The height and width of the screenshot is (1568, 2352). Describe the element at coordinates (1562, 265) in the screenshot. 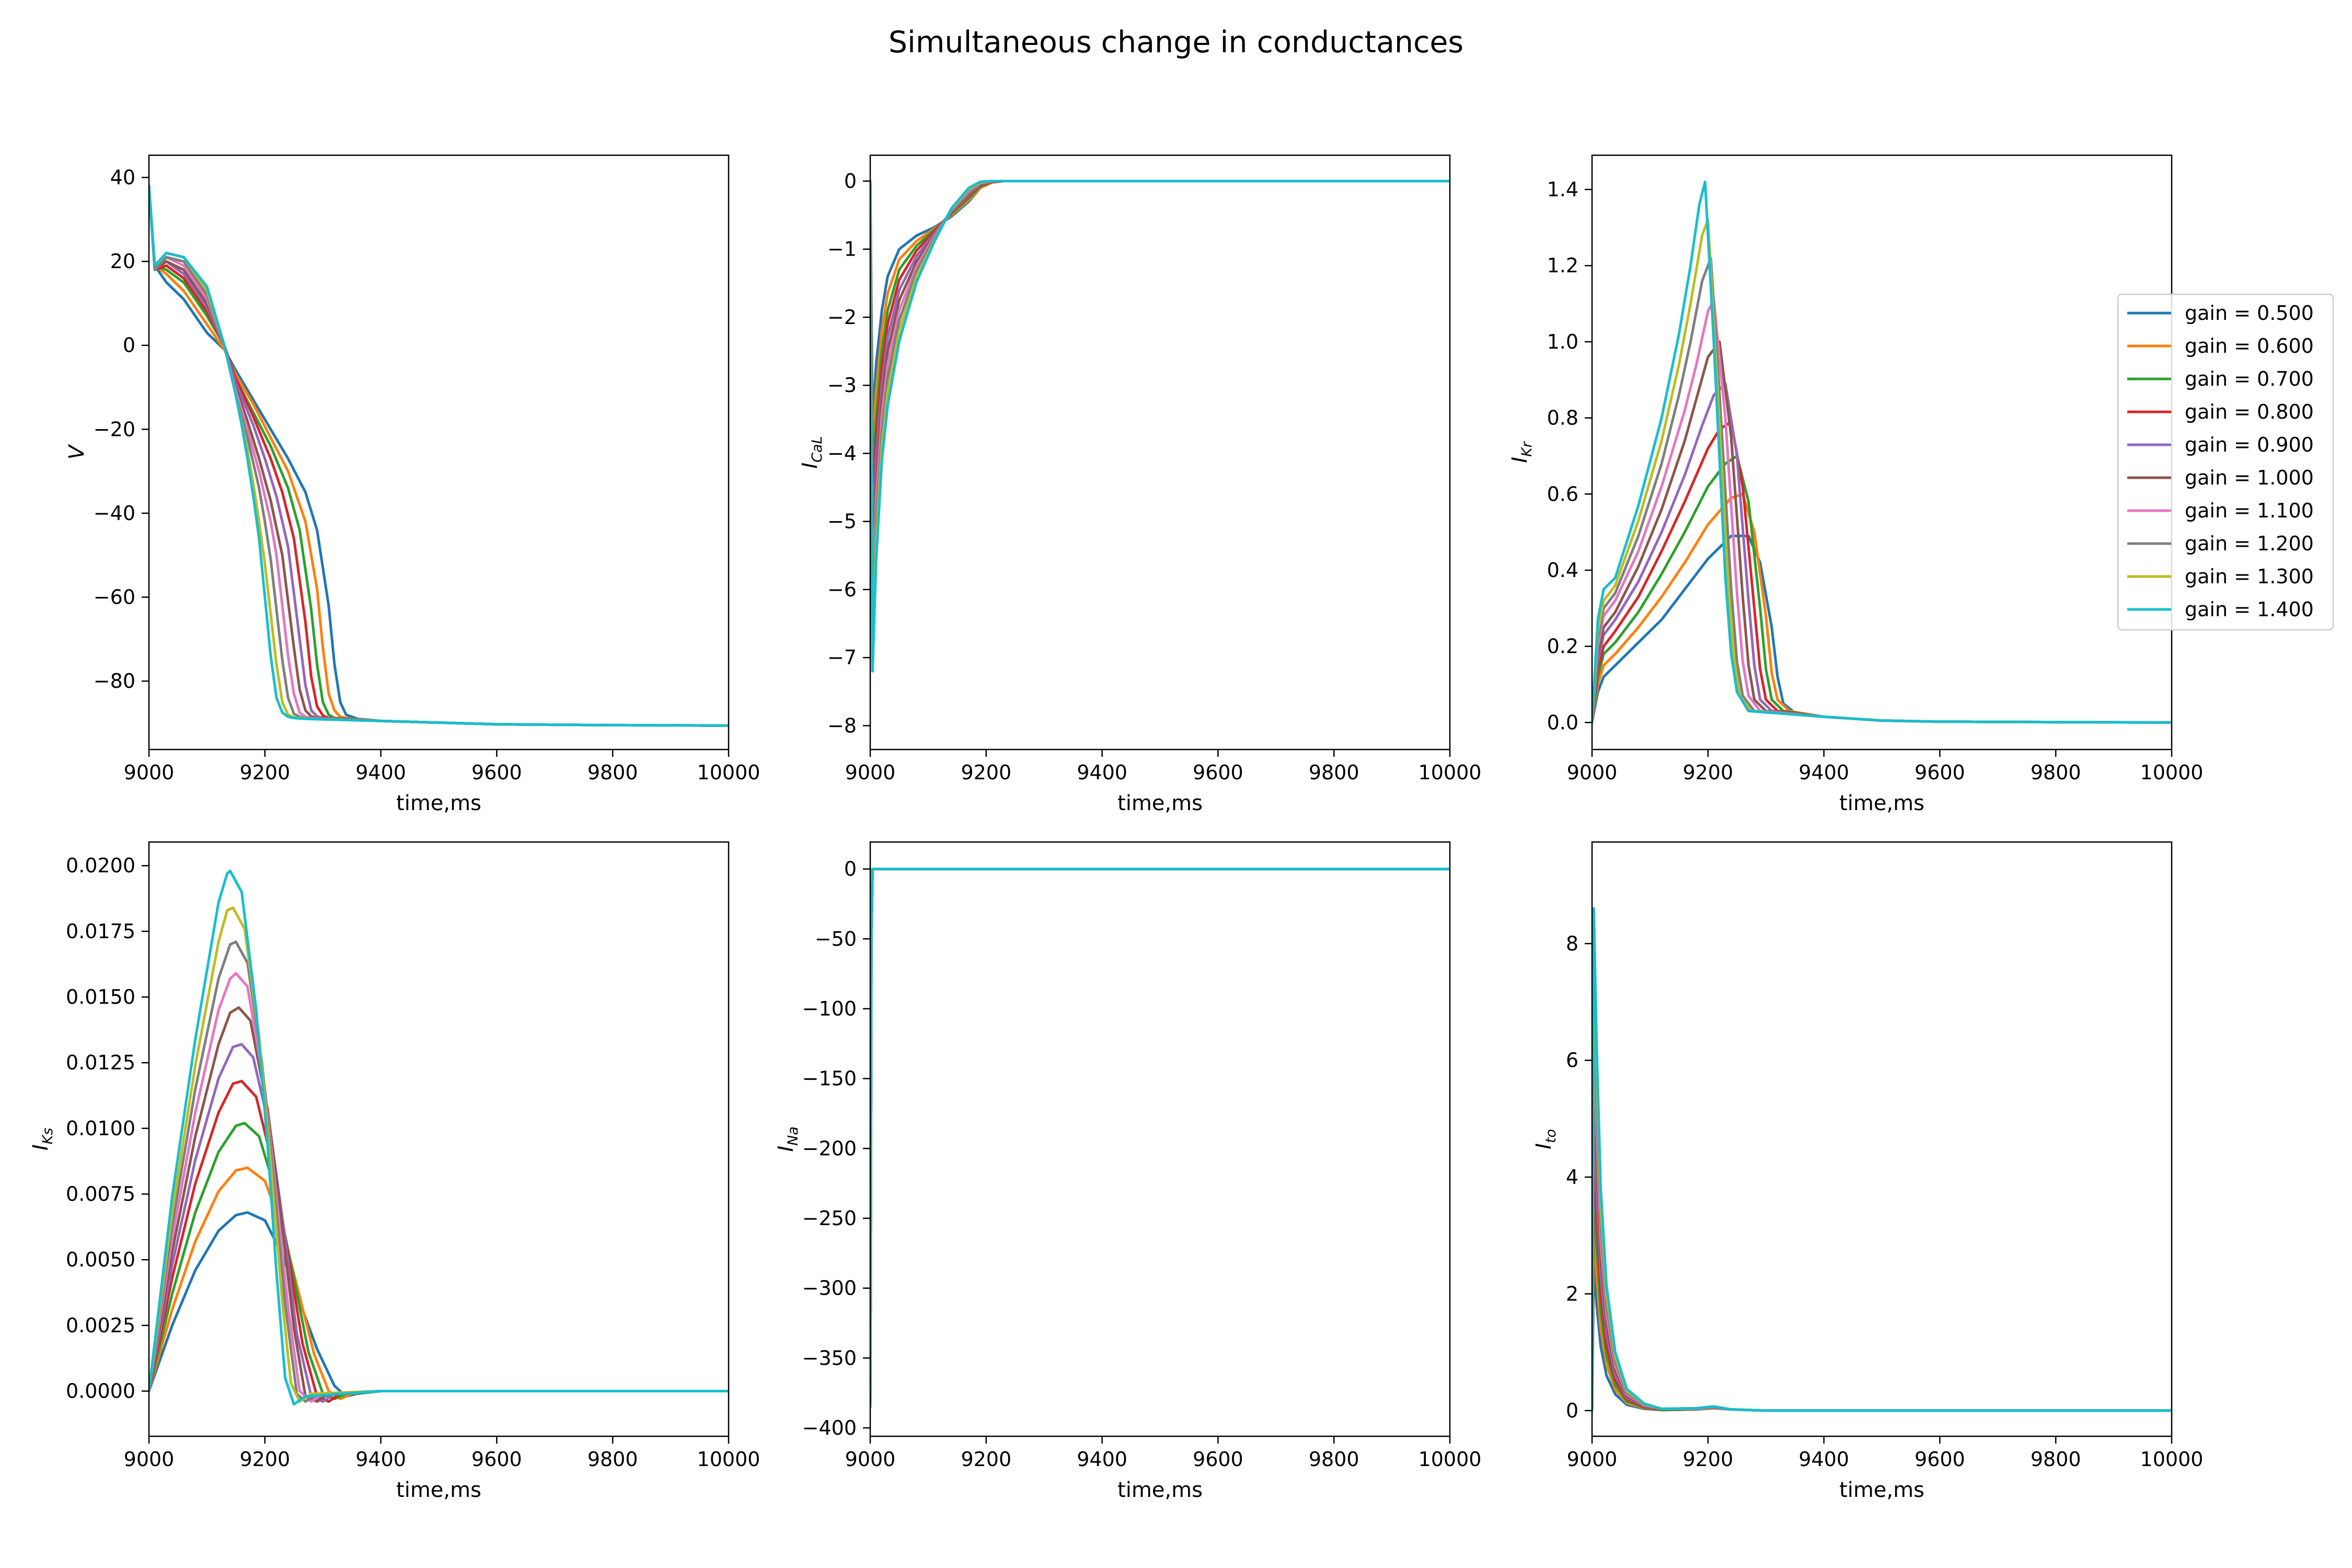

I see `y-tick-label: 1.2` at that location.